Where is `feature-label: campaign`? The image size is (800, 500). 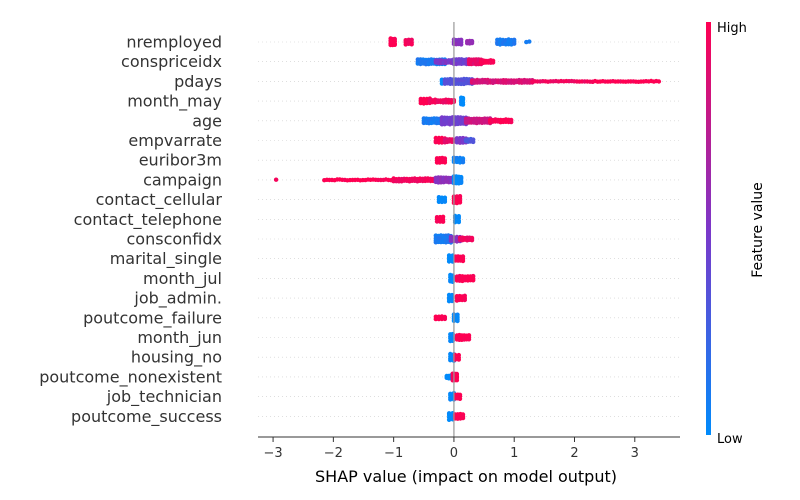 feature-label: campaign is located at coordinates (182, 179).